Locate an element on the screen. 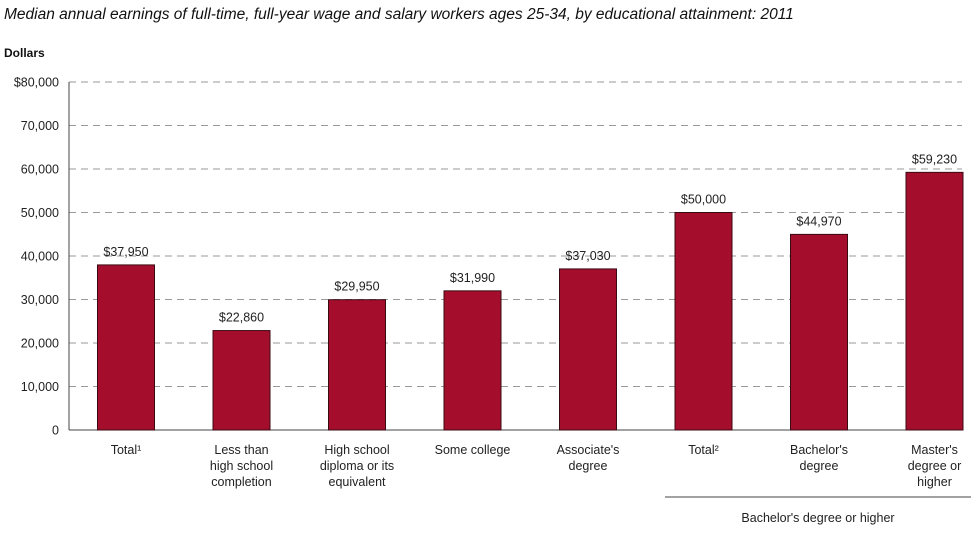  y-axis-label: Dollars is located at coordinates (24, 53).